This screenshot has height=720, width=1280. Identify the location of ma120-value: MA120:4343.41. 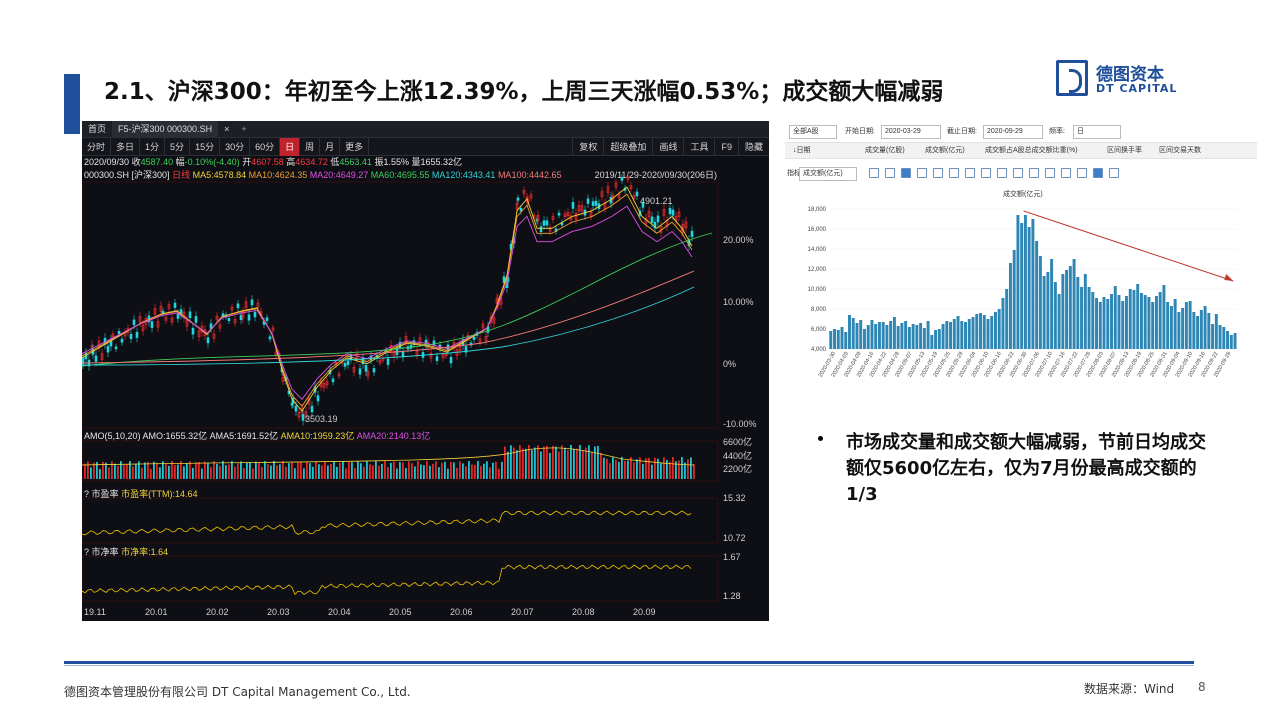
(463, 175).